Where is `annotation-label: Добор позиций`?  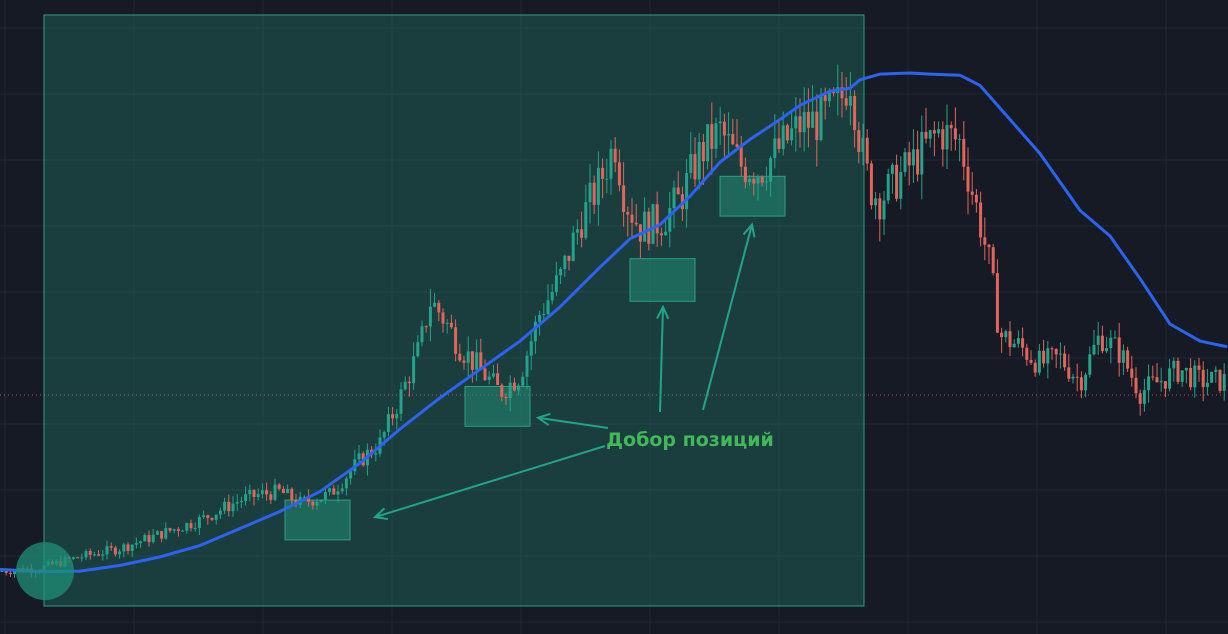 annotation-label: Добор позиций is located at coordinates (690, 440).